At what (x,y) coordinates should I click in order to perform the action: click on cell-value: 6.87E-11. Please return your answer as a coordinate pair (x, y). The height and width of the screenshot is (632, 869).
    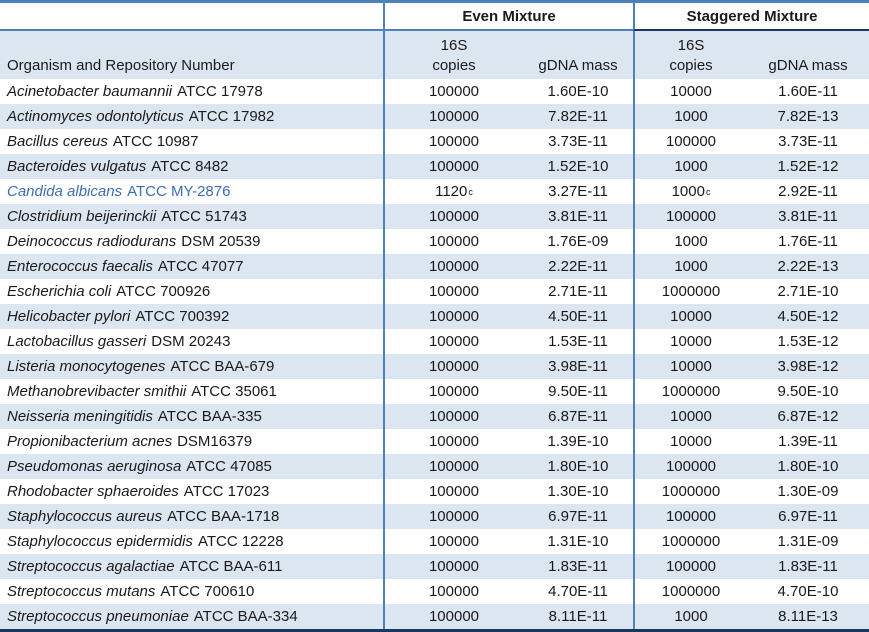
    Looking at the image, I should click on (578, 416).